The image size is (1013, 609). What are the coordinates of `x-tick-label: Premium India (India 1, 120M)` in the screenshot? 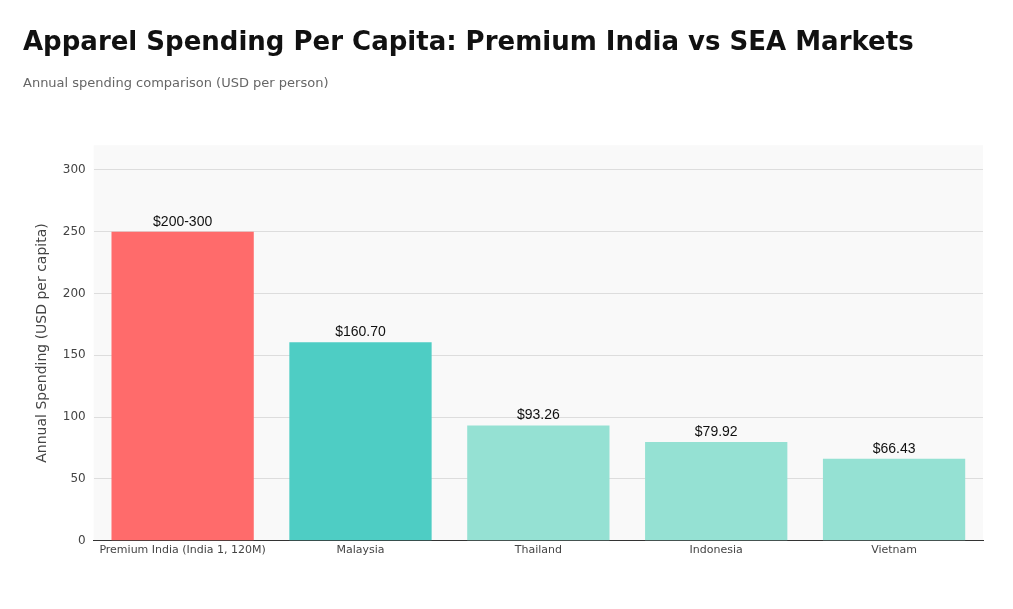 It's located at (182, 550).